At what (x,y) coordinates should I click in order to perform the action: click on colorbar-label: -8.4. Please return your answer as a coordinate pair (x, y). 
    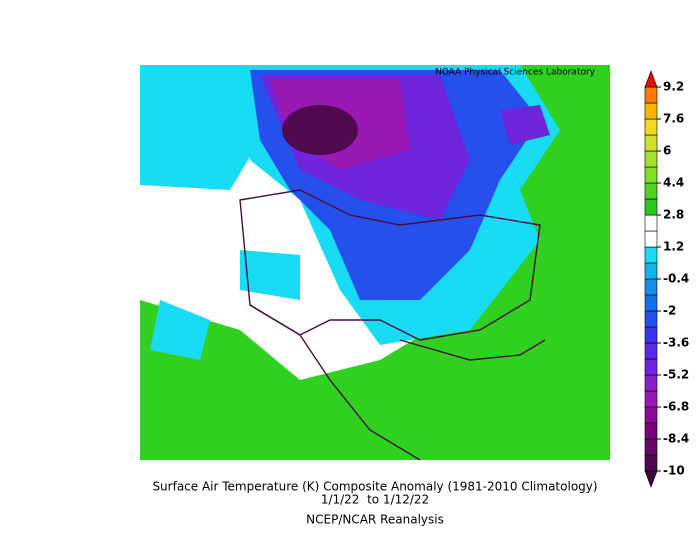
    Looking at the image, I should click on (676, 439).